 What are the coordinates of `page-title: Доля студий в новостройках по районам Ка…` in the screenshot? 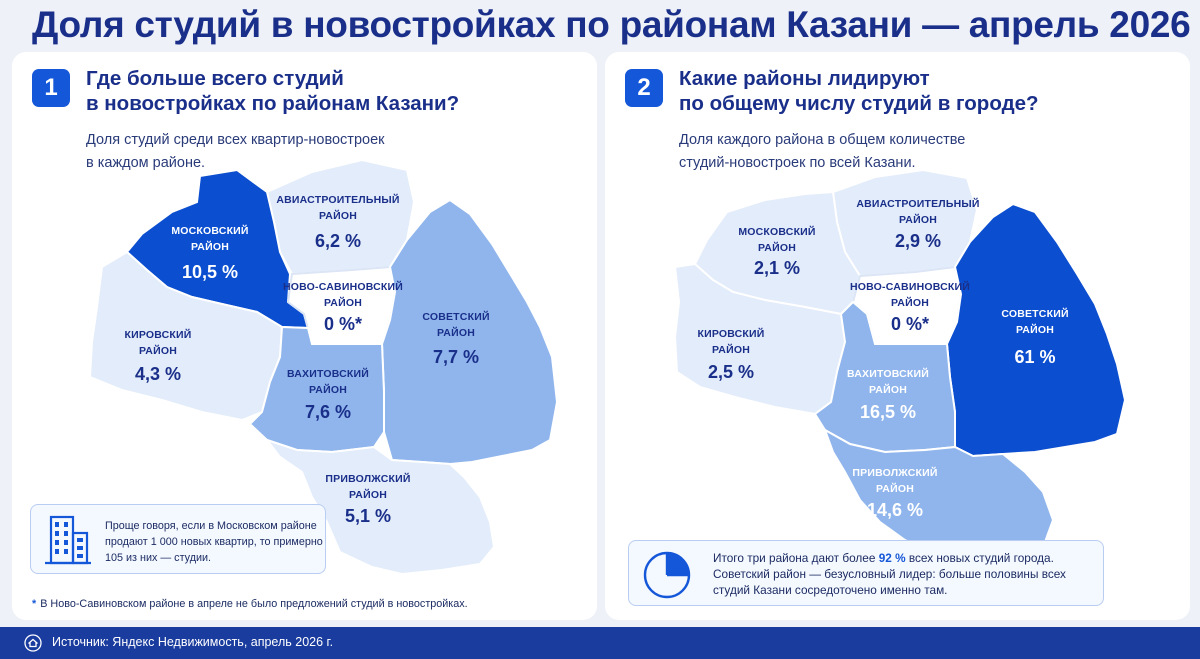 It's located at (611, 24).